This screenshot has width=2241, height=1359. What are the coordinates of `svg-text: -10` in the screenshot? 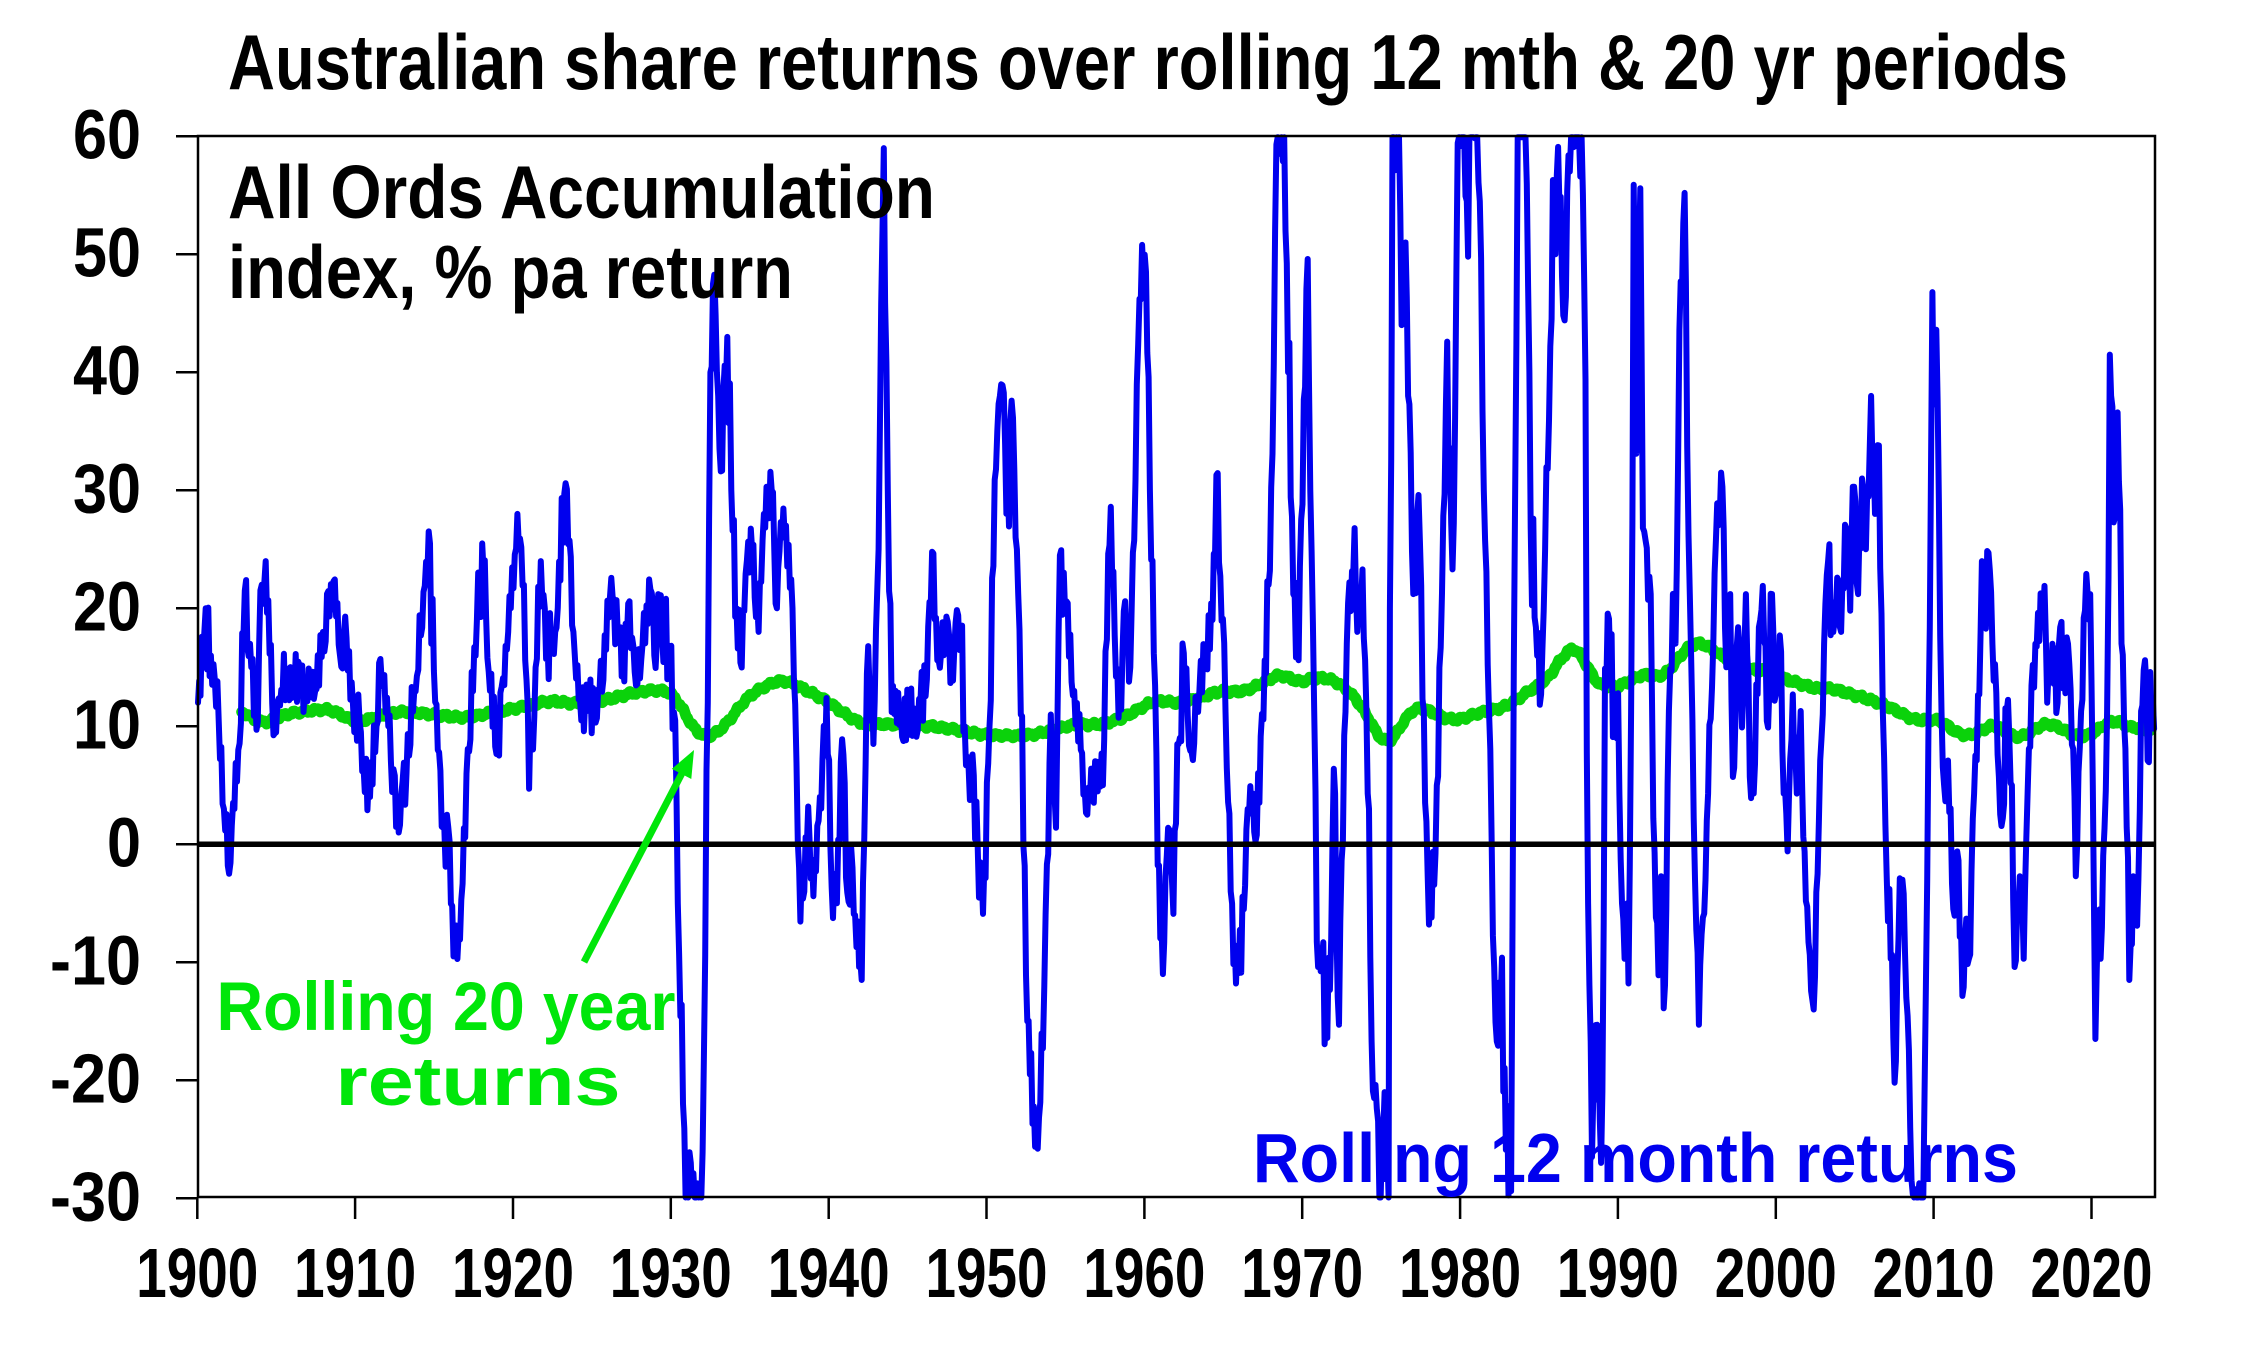 It's located at (95, 960).